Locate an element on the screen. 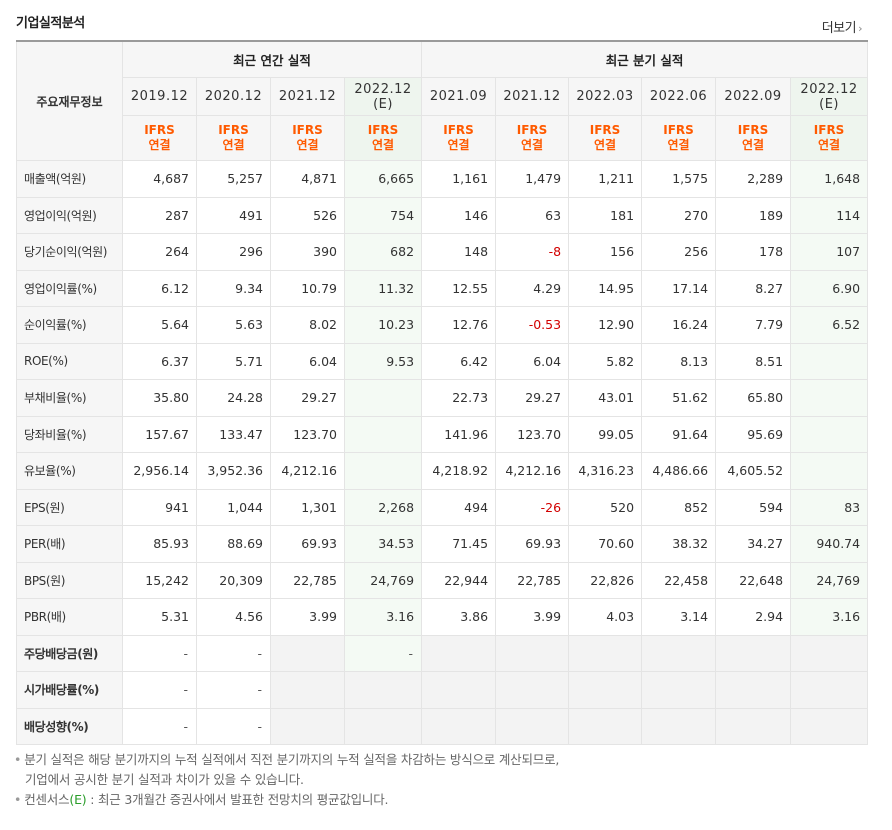 The width and height of the screenshot is (892, 830). value-cell: 526 is located at coordinates (307, 215).